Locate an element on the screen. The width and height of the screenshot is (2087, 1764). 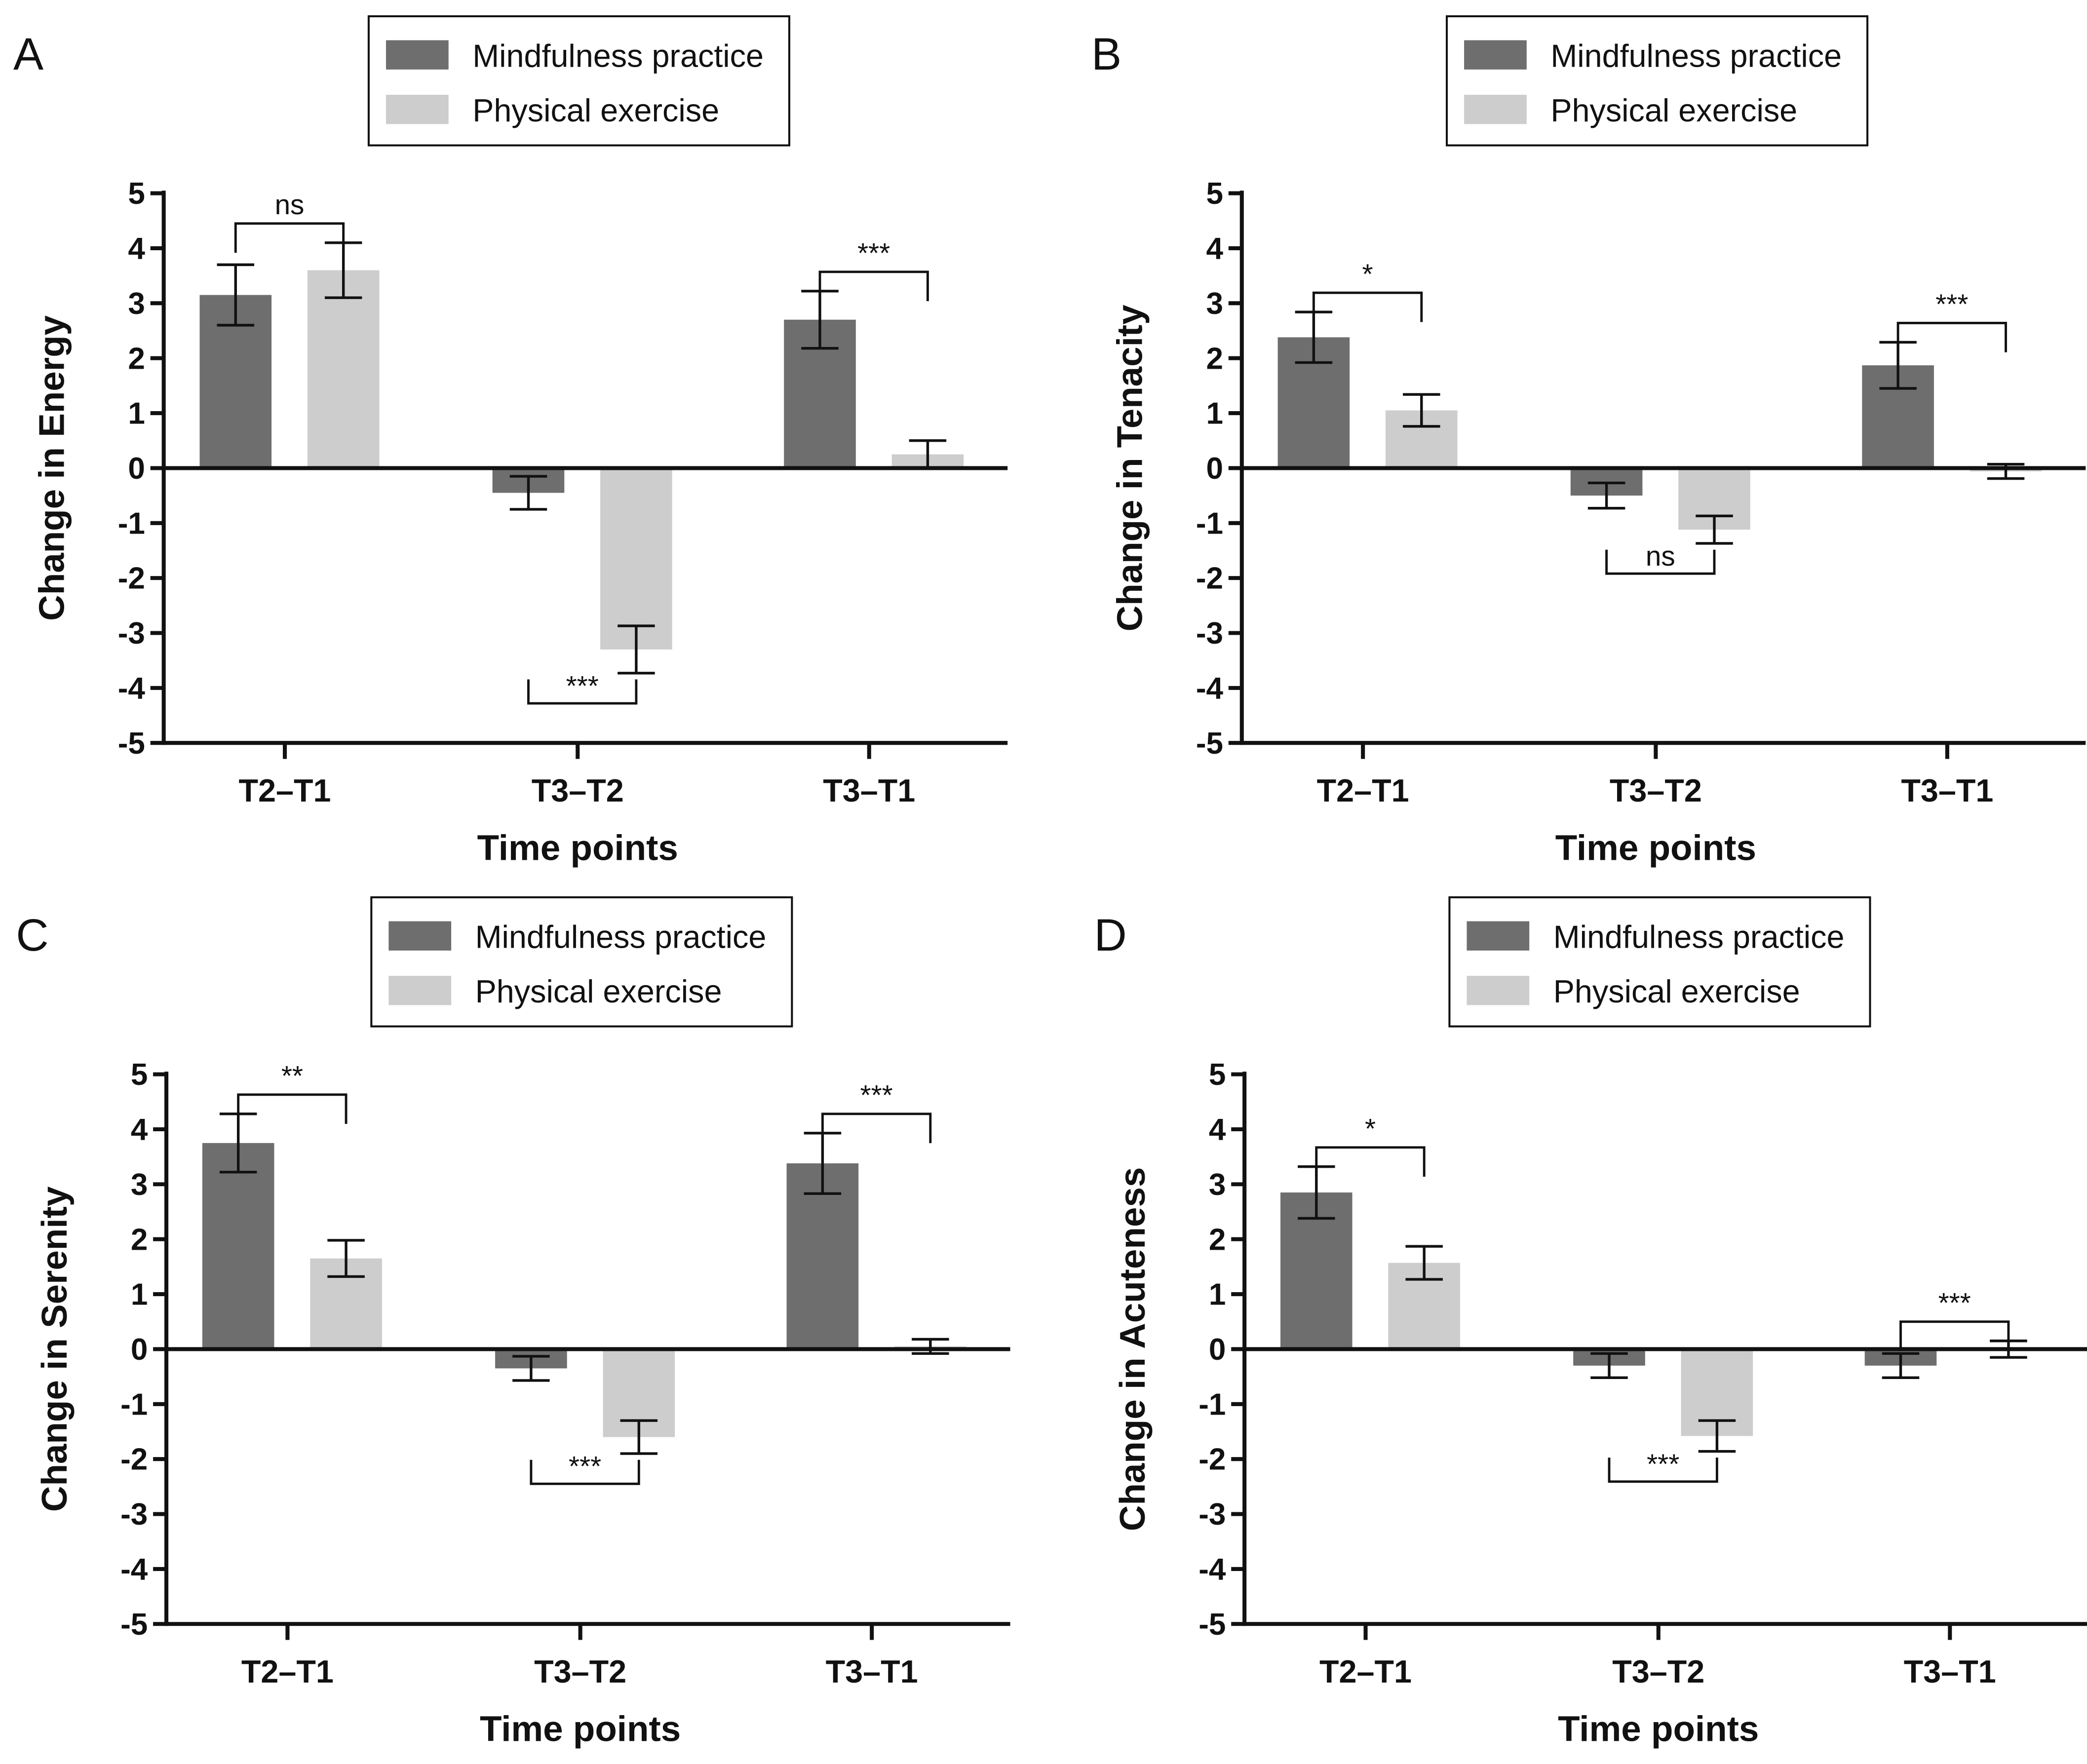
panel-letter: B is located at coordinates (1106, 54).